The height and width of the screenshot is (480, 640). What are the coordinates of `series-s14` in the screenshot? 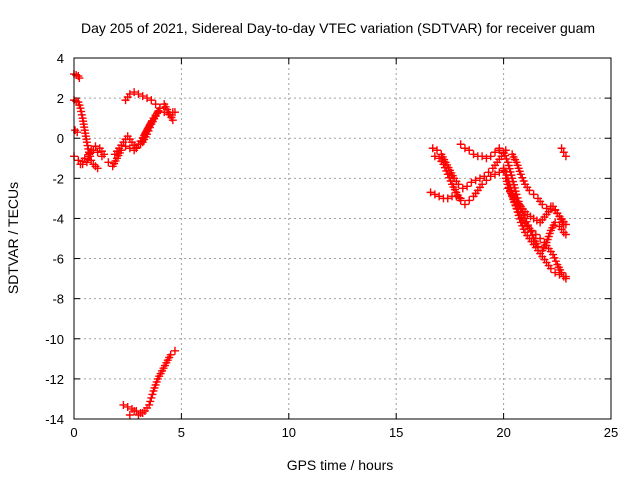 It's located at (445, 195).